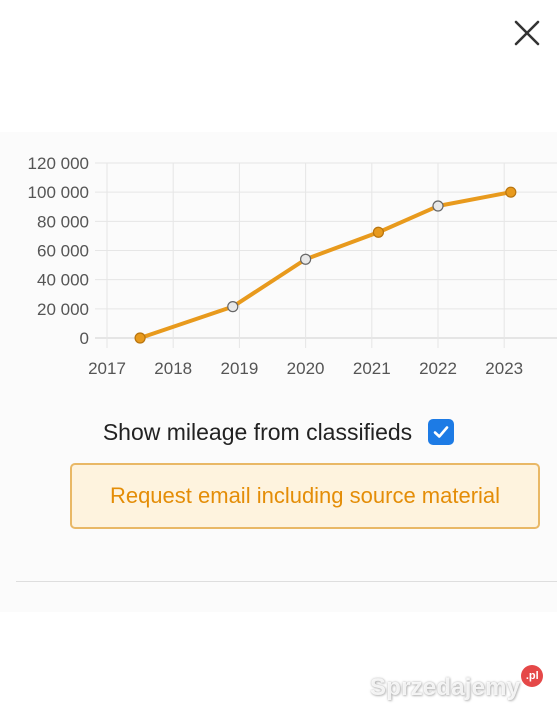 This screenshot has height=720, width=557. I want to click on y-tick-label: 40 000, so click(63, 280).